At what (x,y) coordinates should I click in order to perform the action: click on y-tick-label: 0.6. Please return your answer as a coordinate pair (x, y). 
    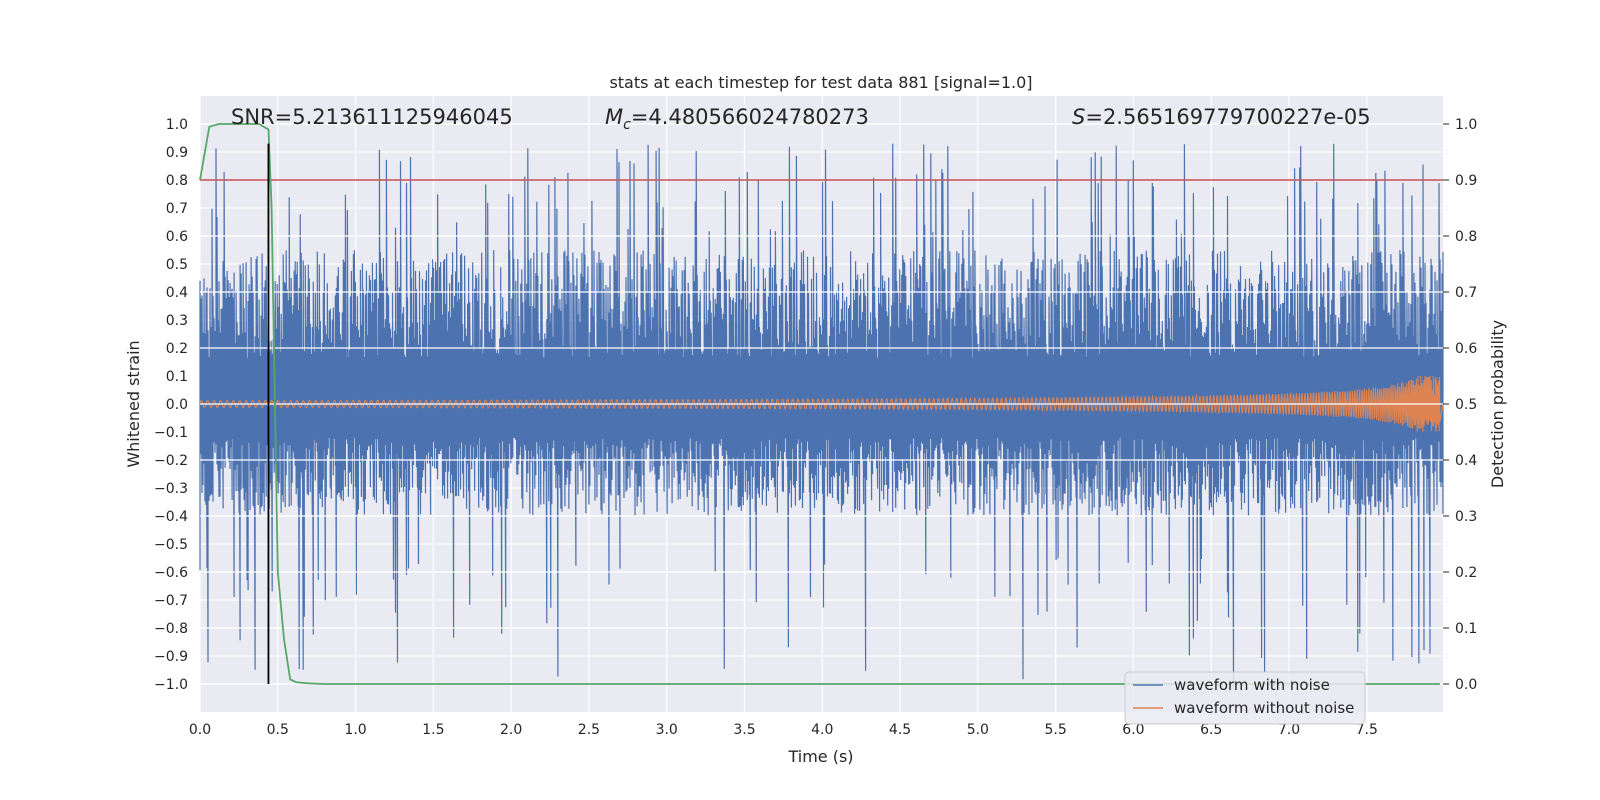
    Looking at the image, I should click on (177, 237).